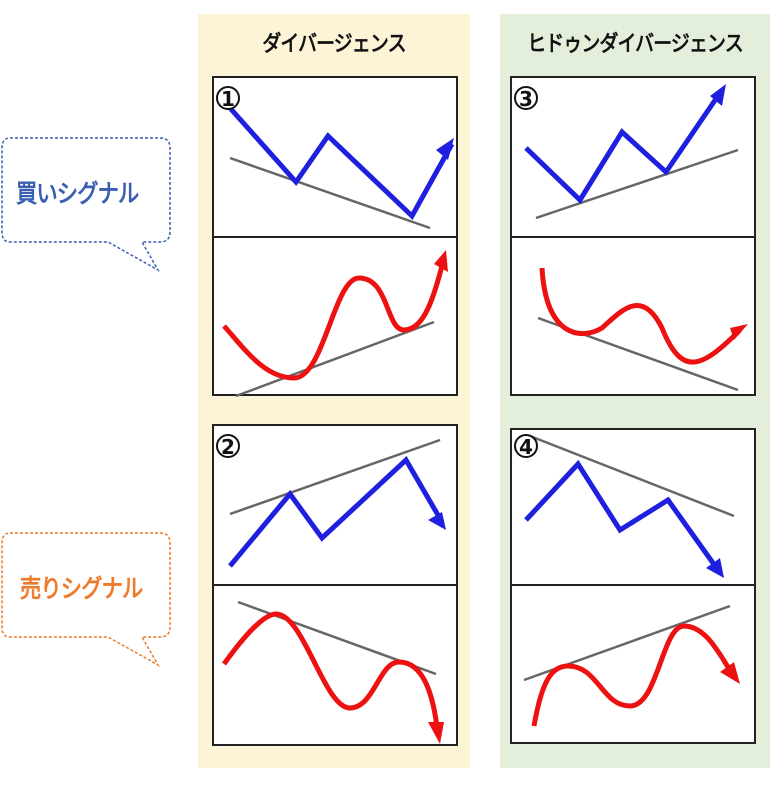 The width and height of the screenshot is (770, 795). I want to click on buy-signal-label: 買いシグナル, so click(77, 193).